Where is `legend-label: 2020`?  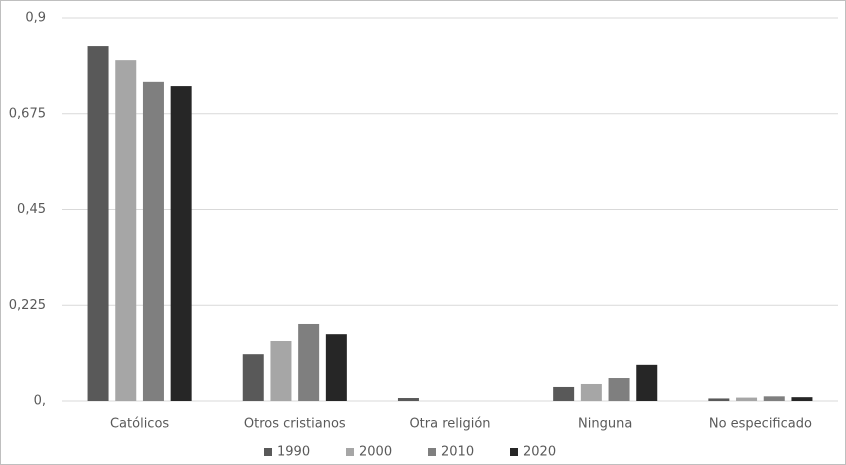 legend-label: 2020 is located at coordinates (539, 452).